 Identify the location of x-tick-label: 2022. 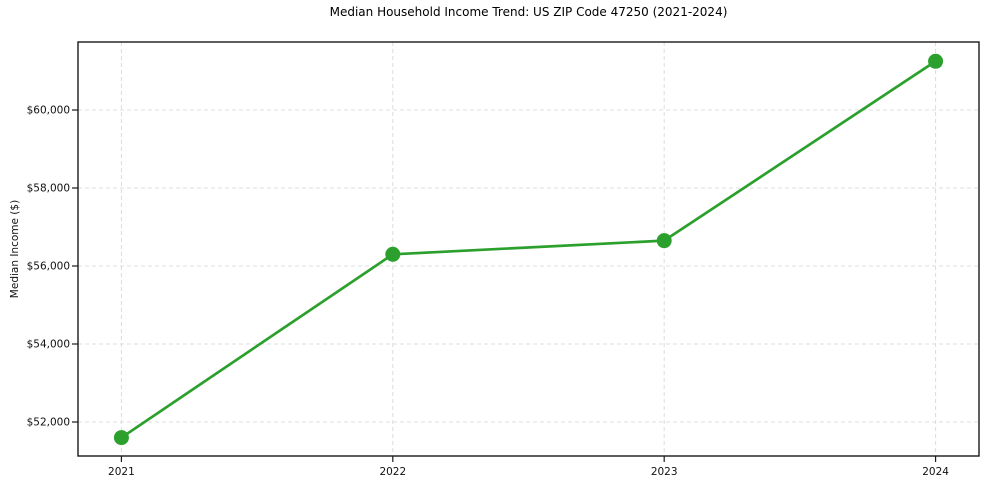
(392, 472).